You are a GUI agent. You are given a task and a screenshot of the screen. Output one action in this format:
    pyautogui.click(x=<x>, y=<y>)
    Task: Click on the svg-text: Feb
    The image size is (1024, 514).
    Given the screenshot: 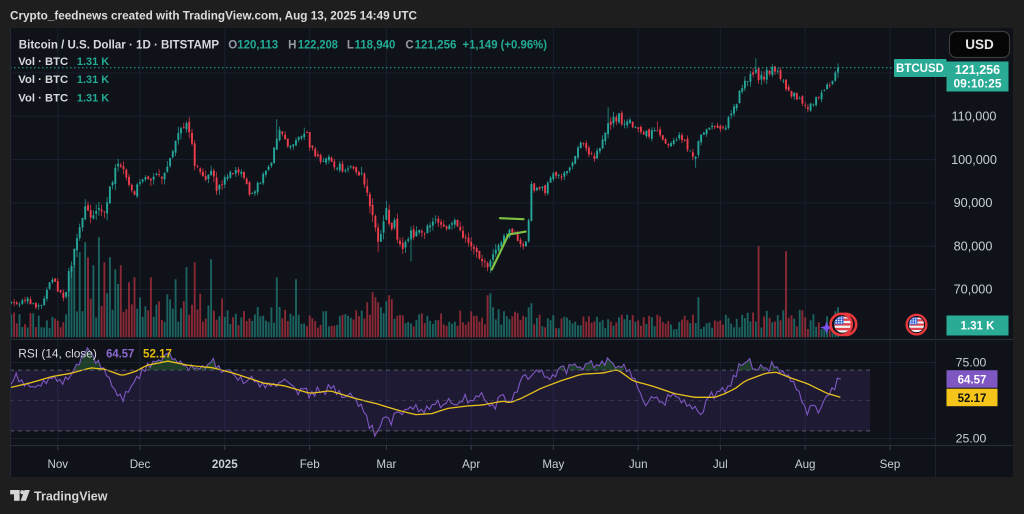 What is the action you would take?
    pyautogui.click(x=310, y=464)
    